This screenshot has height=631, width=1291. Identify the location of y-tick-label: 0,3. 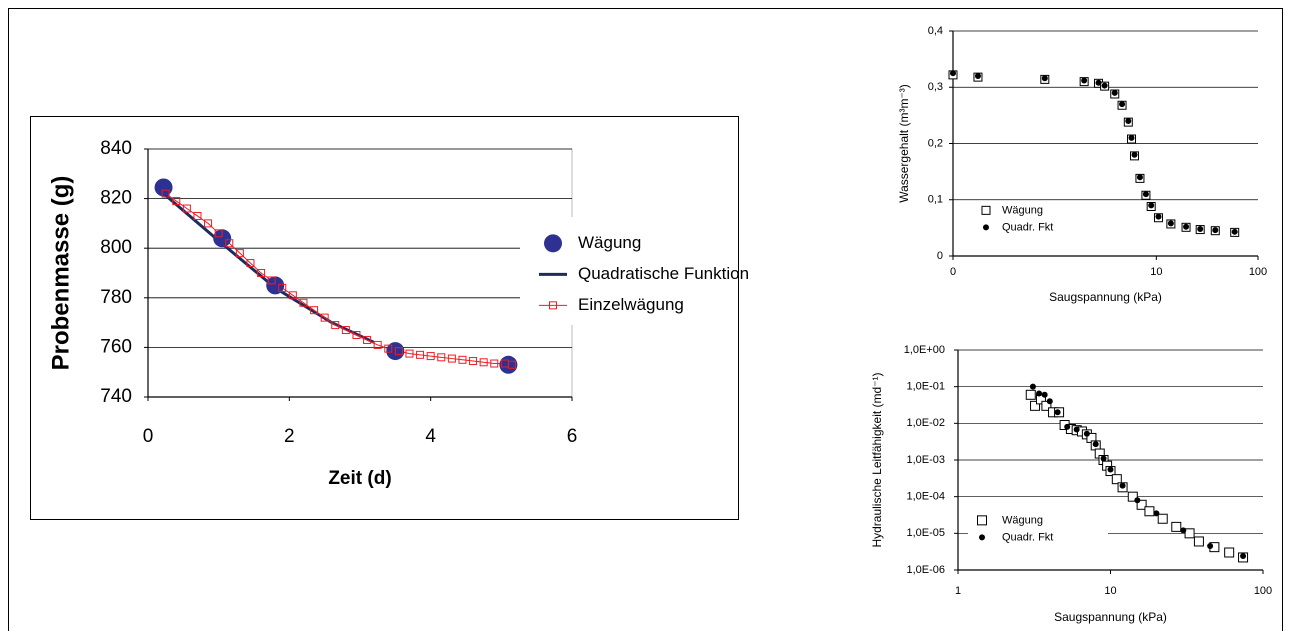
(935, 87).